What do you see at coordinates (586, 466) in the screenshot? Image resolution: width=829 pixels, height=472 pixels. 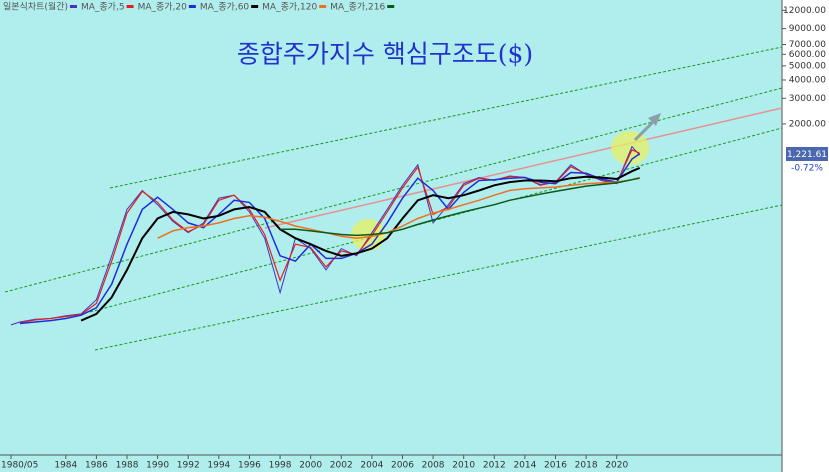 I see `x-tick-label: 2018` at bounding box center [586, 466].